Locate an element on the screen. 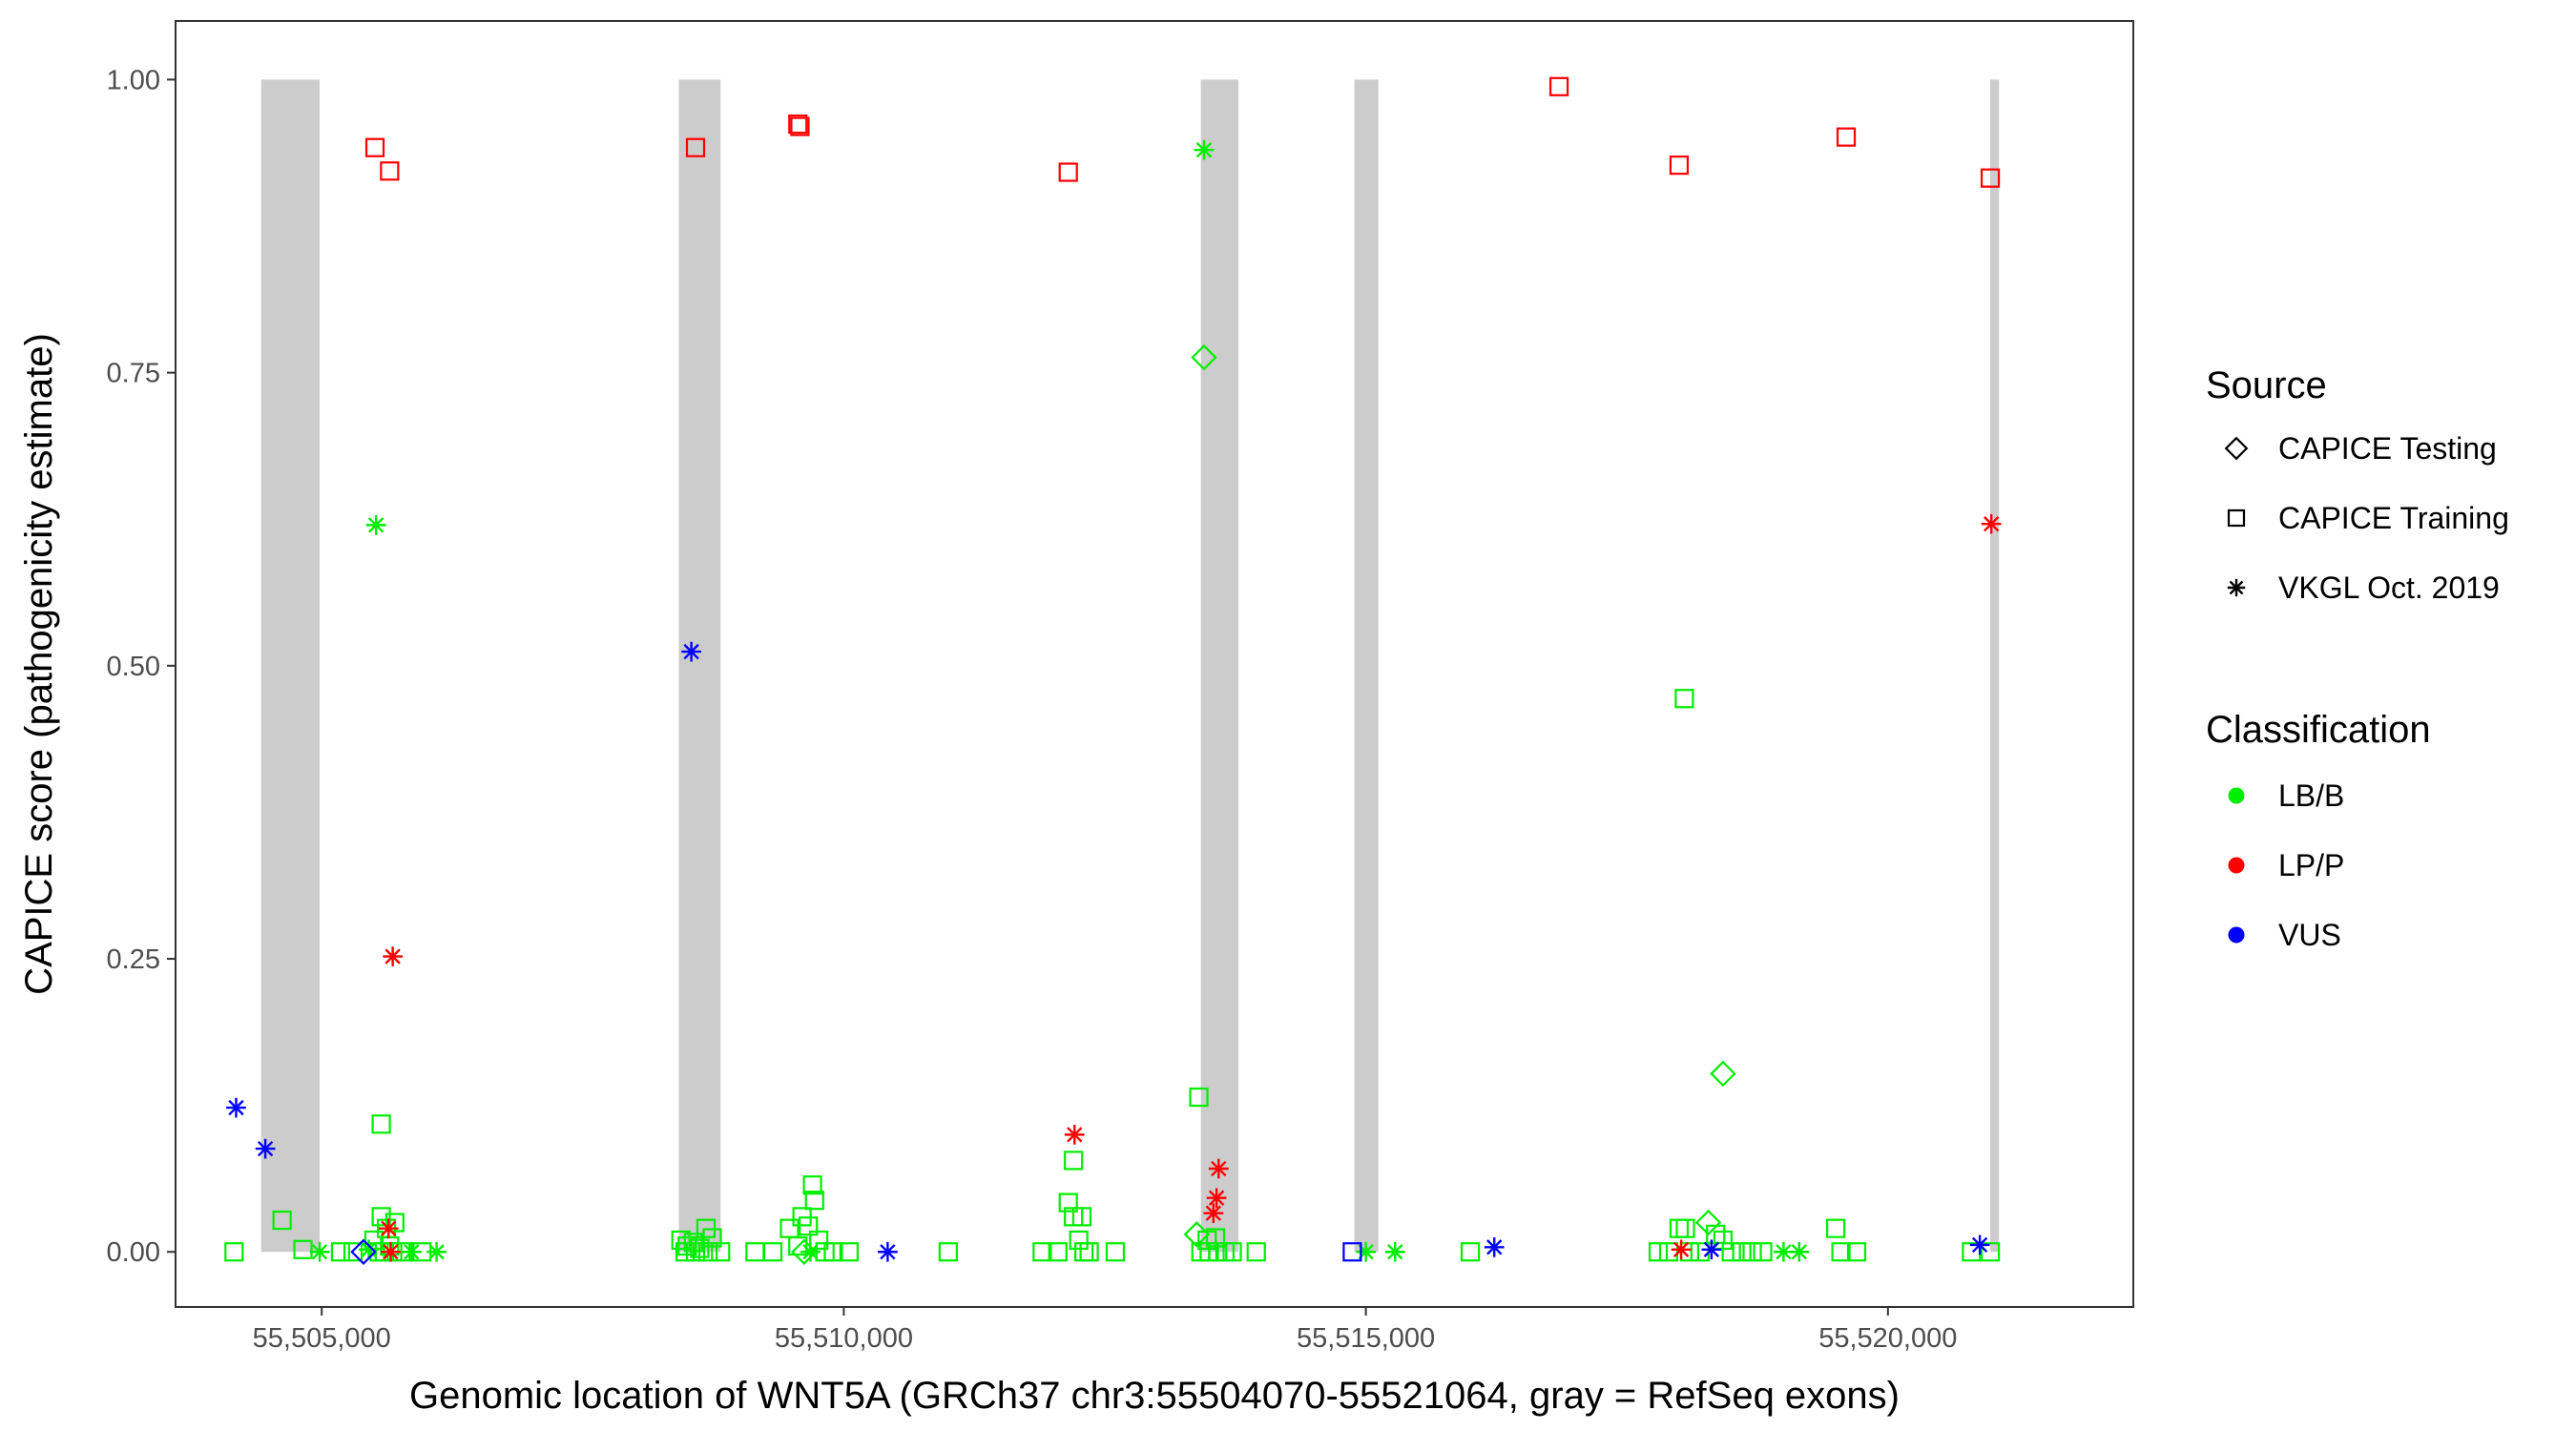 This screenshot has width=2576, height=1431. legend-classification-items: LB/B LP/P VUS is located at coordinates (2286, 865).